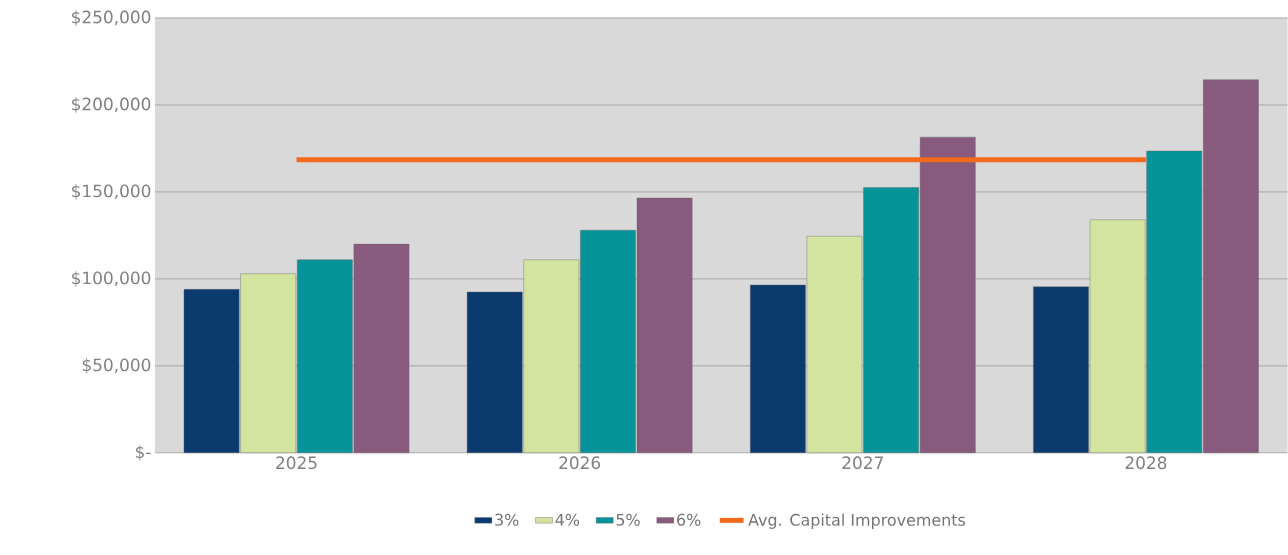 The image size is (1288, 555). I want to click on legend-label: 3%, so click(507, 519).